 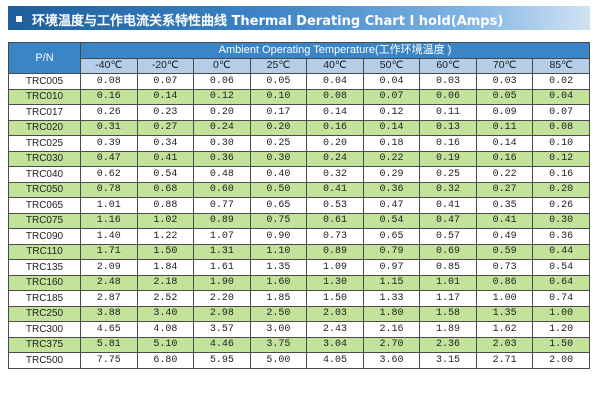 I want to click on current-value-cell: 1.58, so click(x=448, y=313).